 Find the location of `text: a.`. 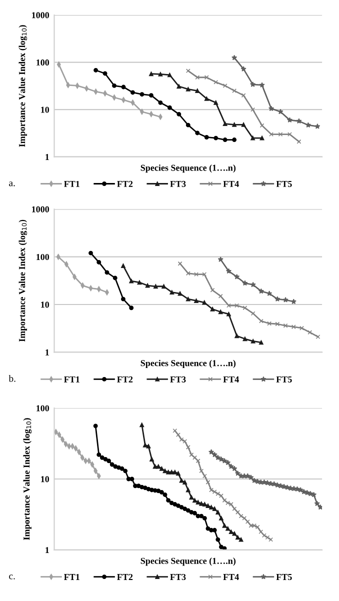

text: a. is located at coordinates (12, 184).